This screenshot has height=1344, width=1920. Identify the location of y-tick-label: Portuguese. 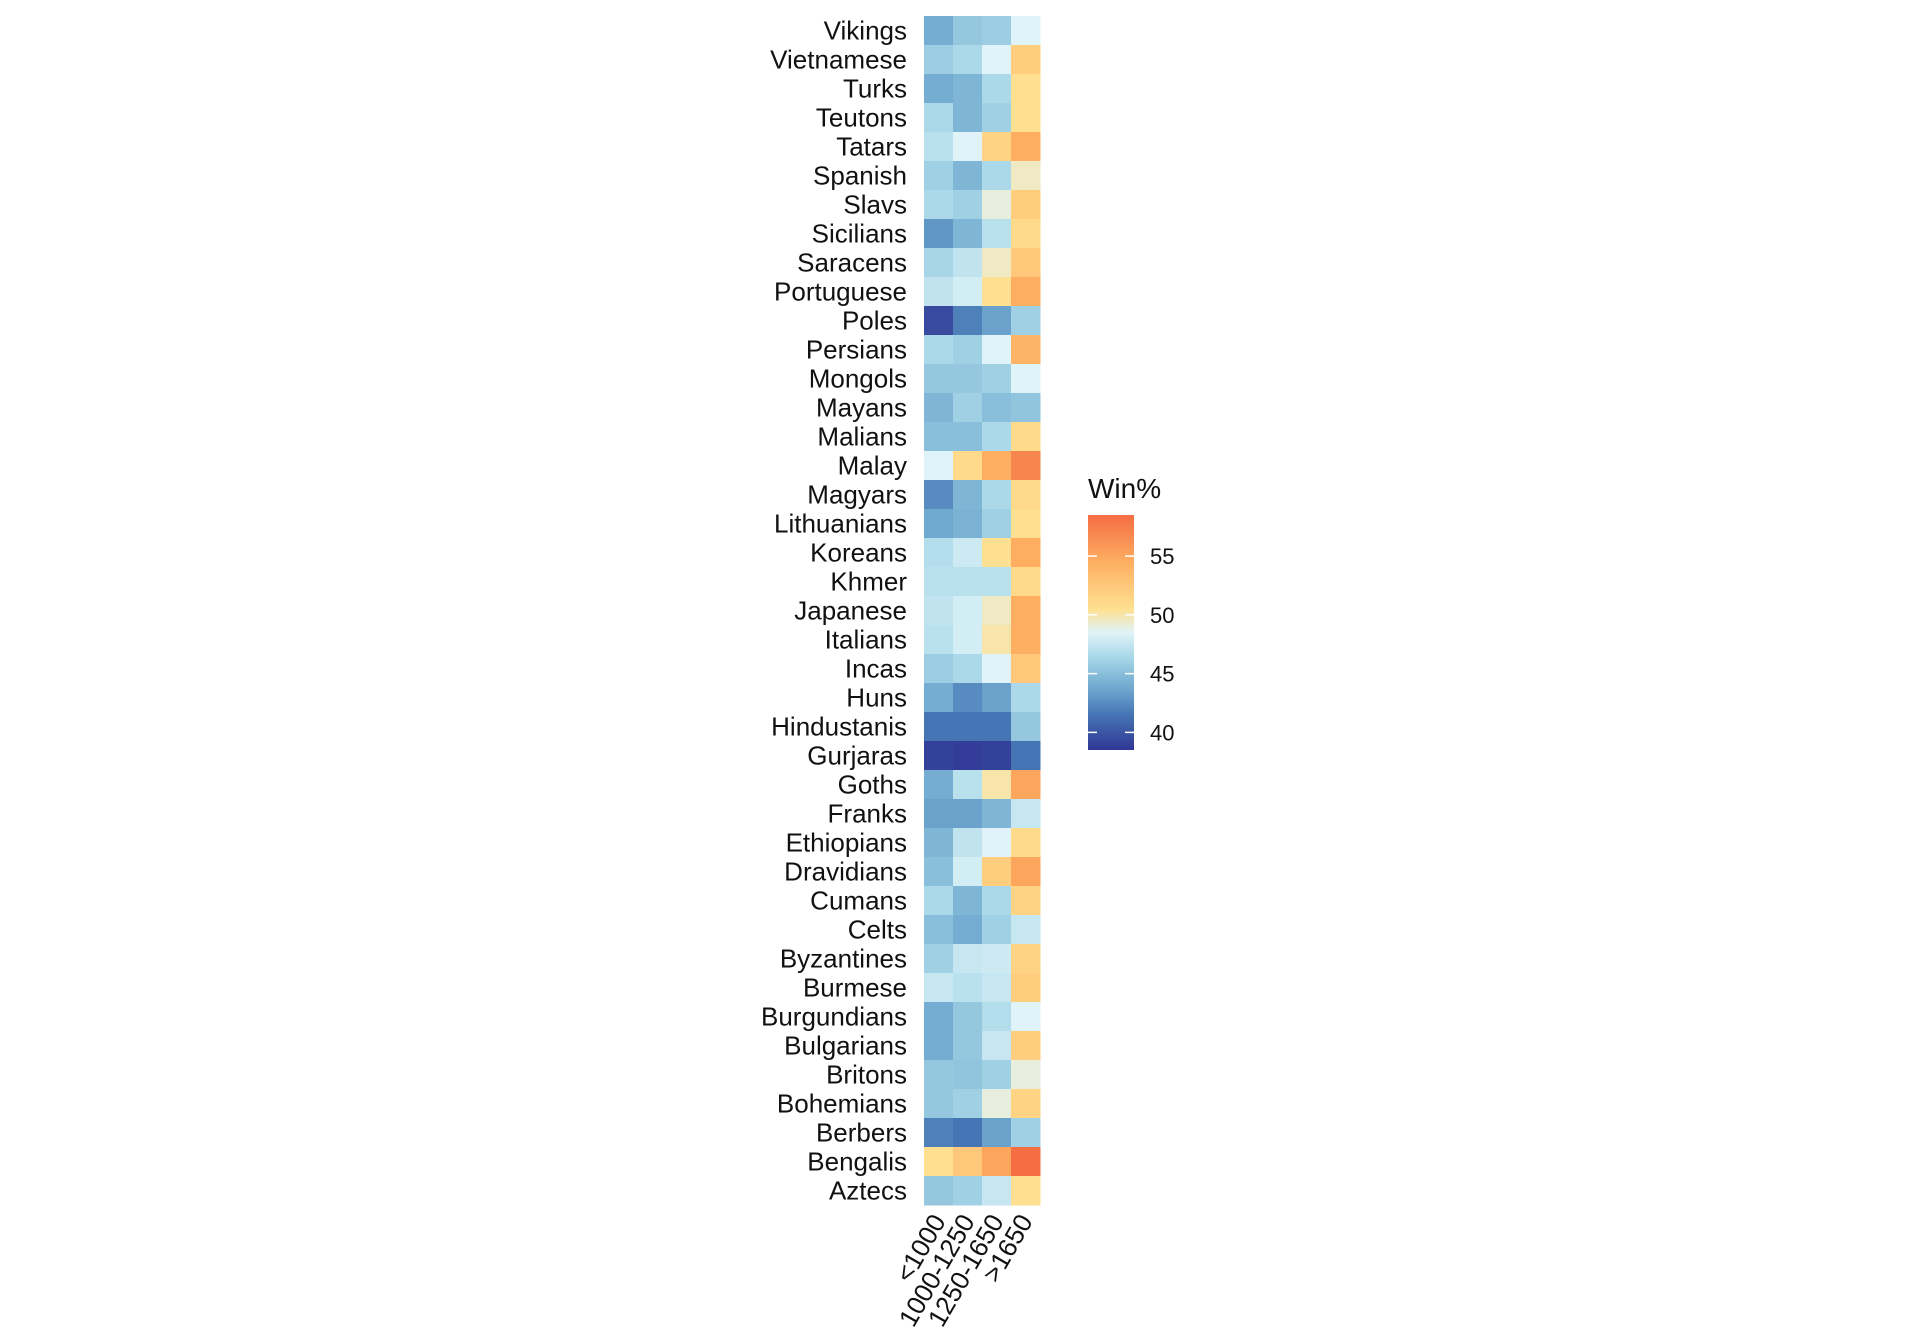
(840, 292).